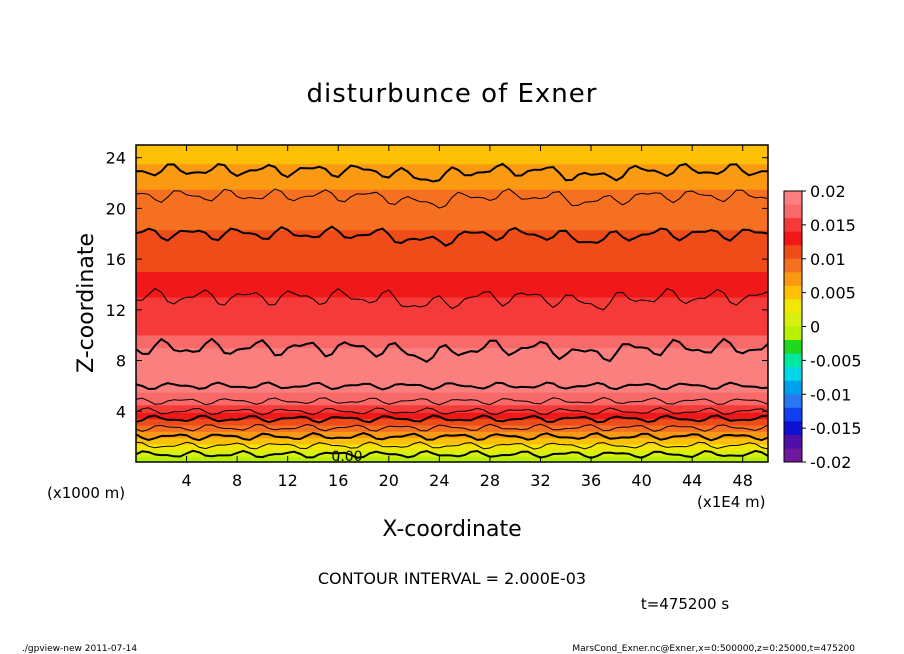 The height and width of the screenshot is (654, 904). I want to click on y-tick-label: 12, so click(116, 310).